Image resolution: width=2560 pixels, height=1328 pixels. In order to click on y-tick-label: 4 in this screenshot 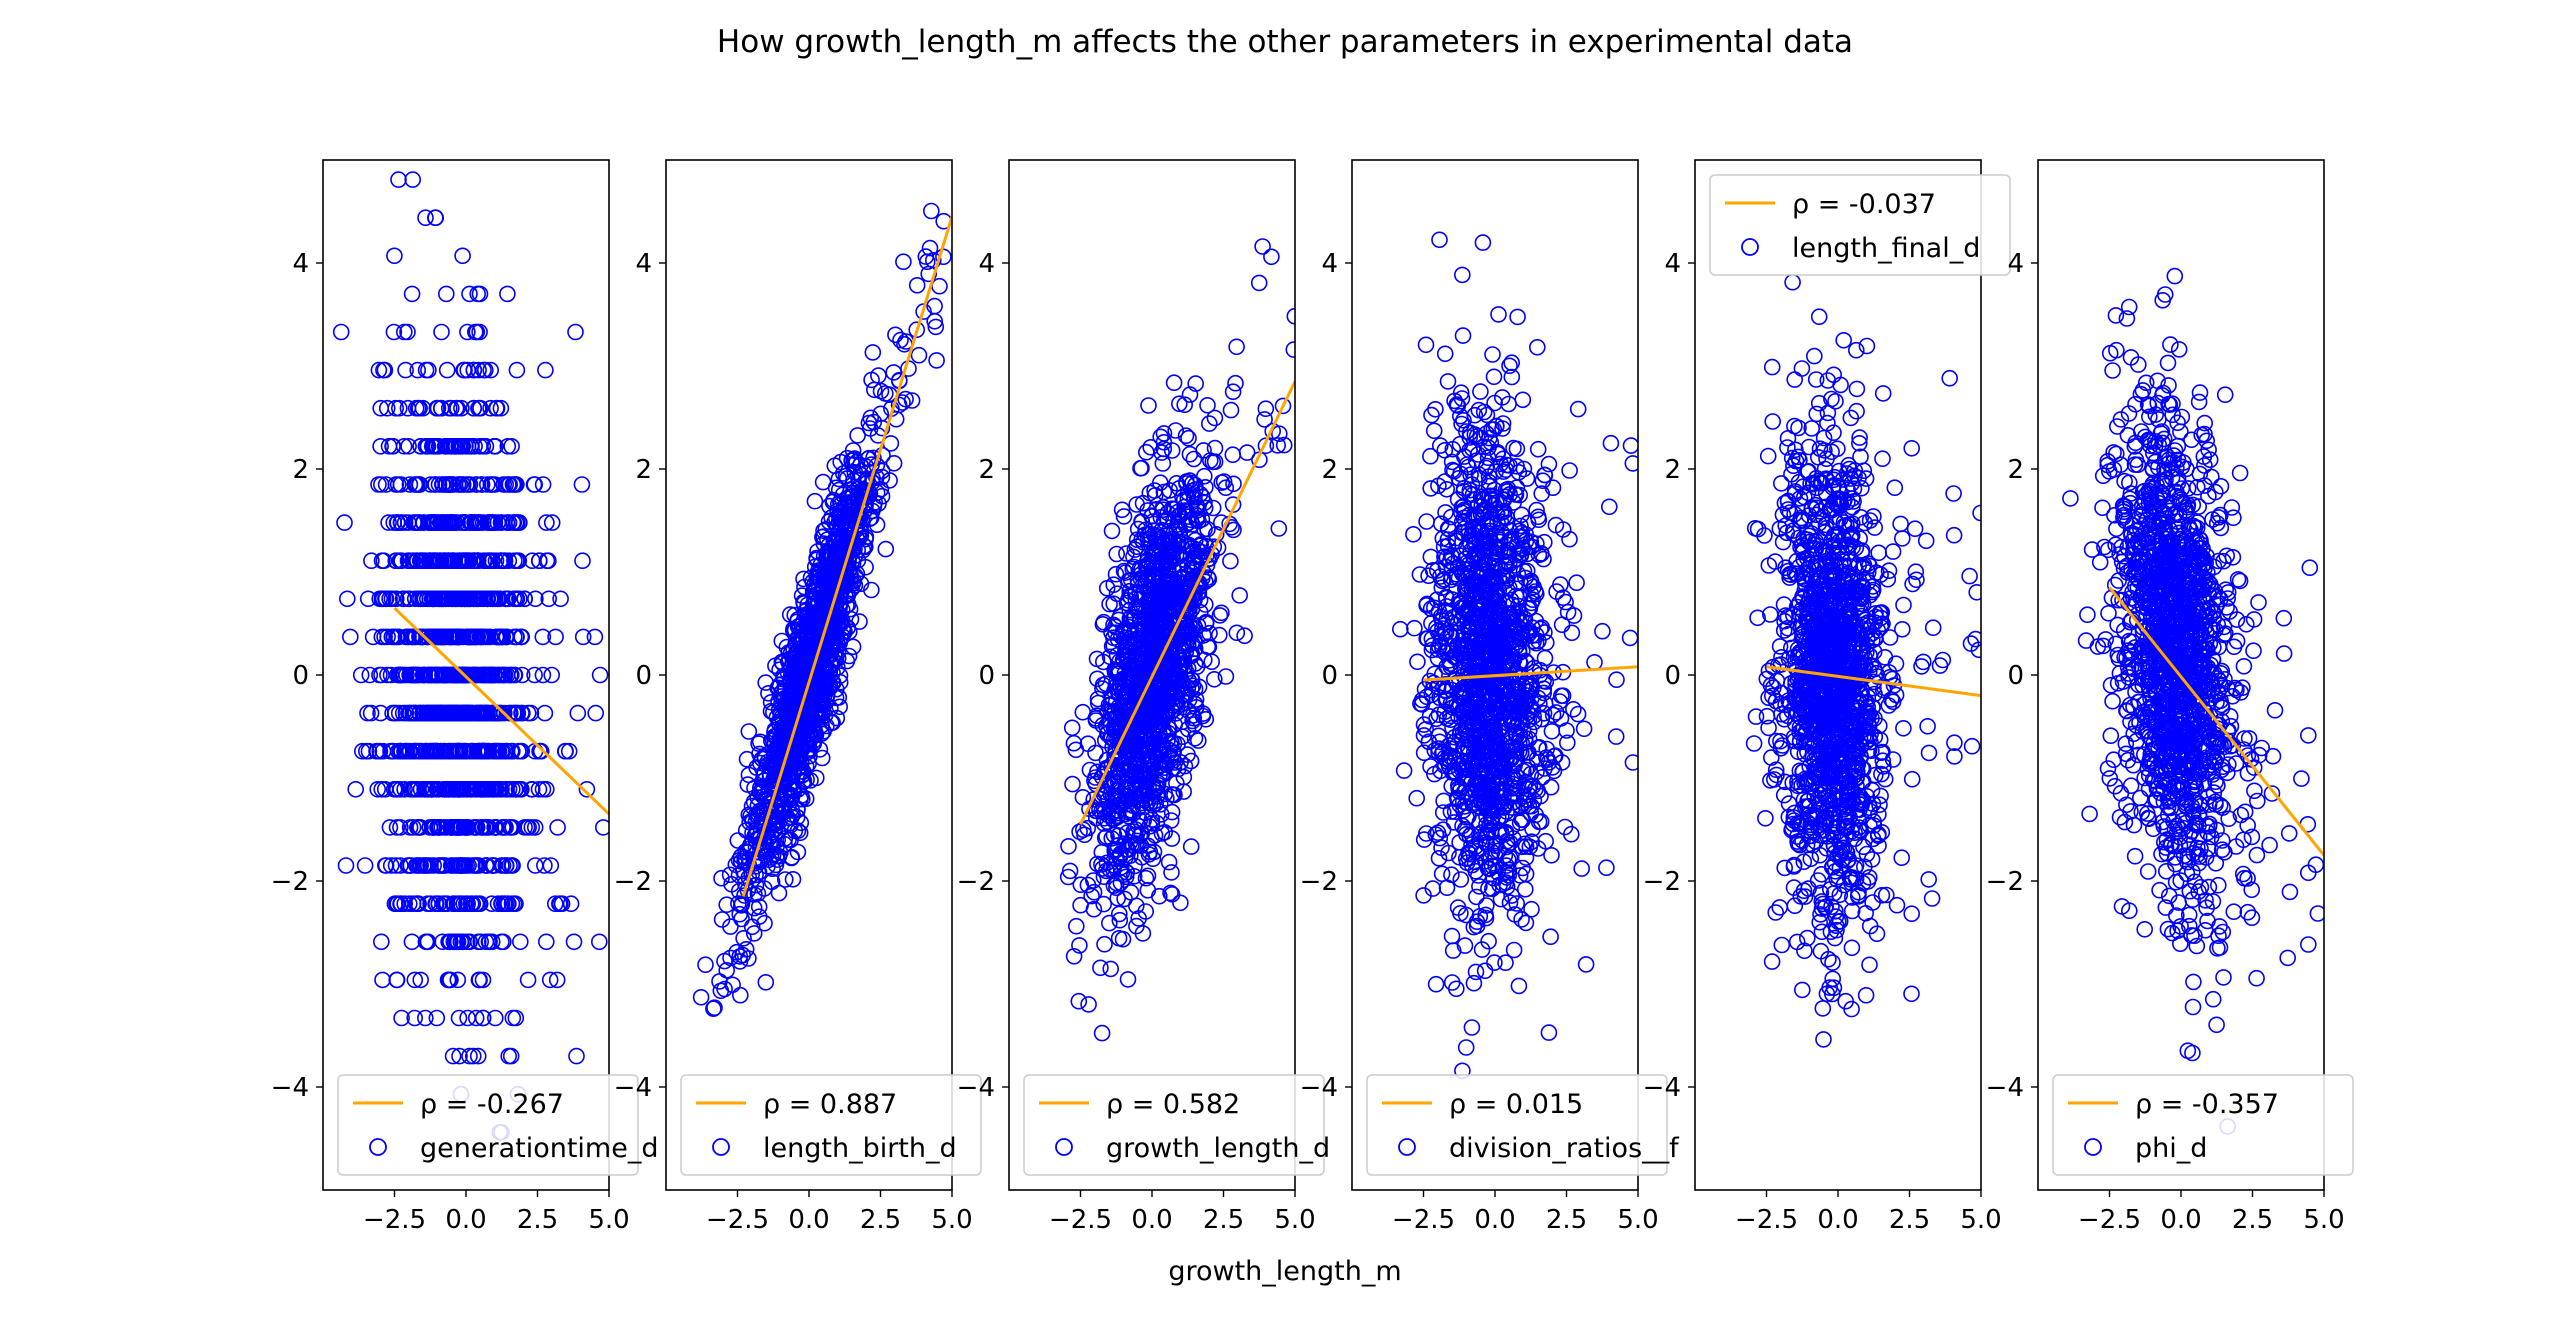, I will do `click(300, 264)`.